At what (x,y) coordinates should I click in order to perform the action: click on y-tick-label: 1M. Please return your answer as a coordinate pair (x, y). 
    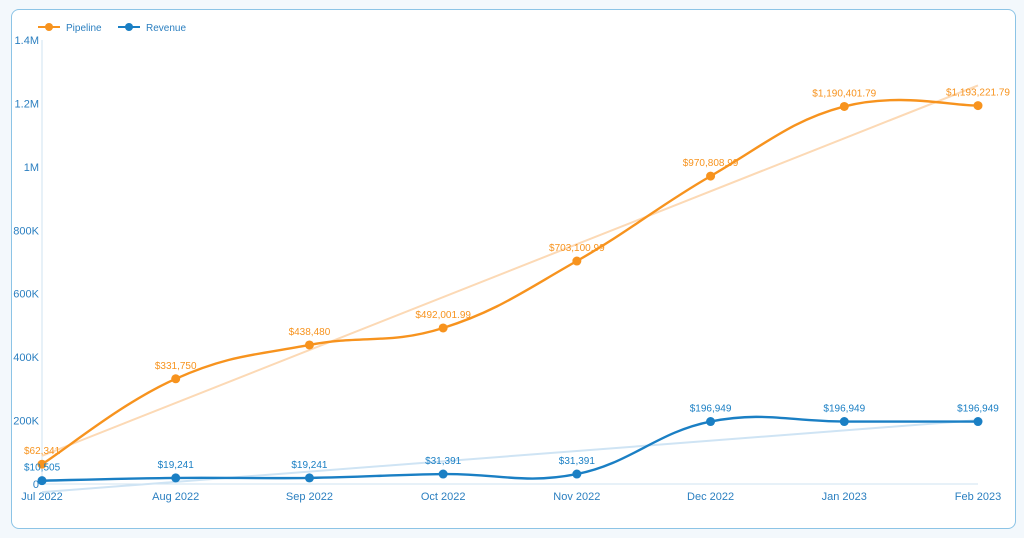
    Looking at the image, I should click on (31, 168).